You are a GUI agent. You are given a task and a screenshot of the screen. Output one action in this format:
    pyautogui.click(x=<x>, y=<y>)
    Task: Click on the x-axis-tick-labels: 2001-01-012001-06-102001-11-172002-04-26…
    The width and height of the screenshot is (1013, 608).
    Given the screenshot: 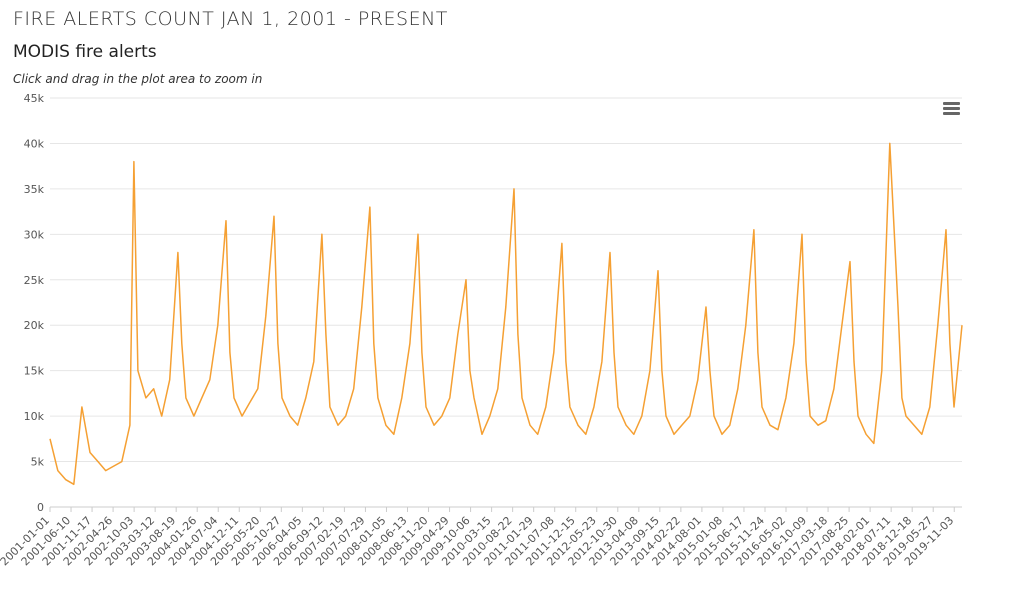 What is the action you would take?
    pyautogui.click(x=478, y=541)
    